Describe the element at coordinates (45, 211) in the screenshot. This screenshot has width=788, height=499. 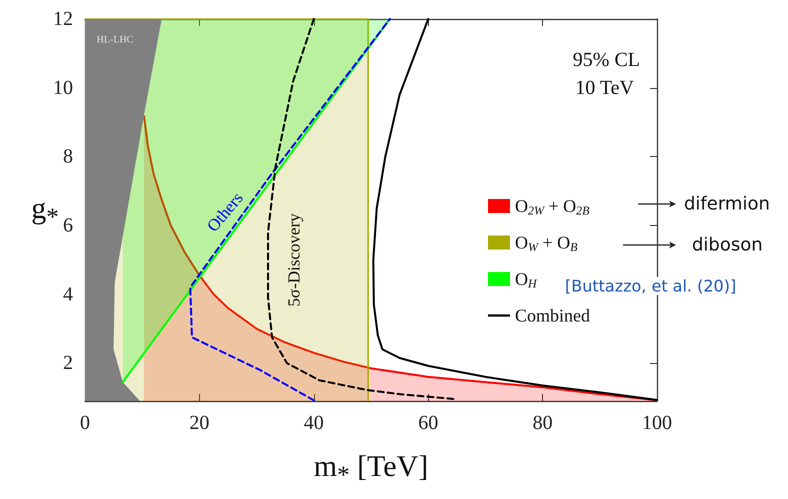
I see `y-axis-title: g$_{*}$` at that location.